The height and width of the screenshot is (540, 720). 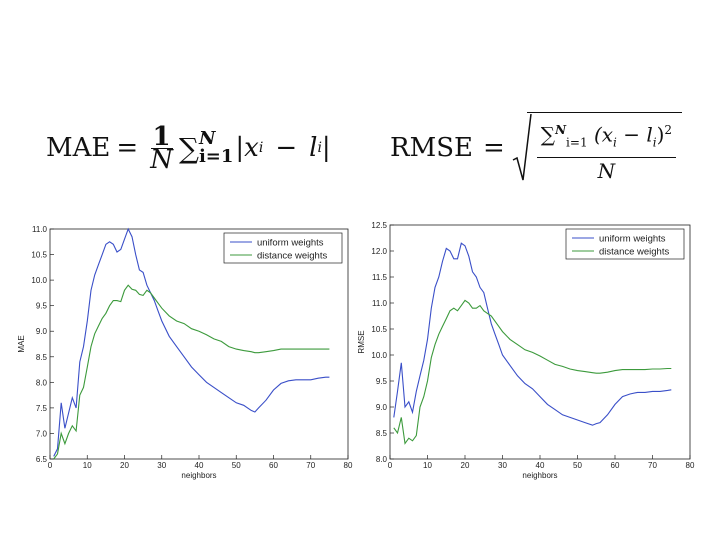 I want to click on rmse-legend, so click(x=625, y=244).